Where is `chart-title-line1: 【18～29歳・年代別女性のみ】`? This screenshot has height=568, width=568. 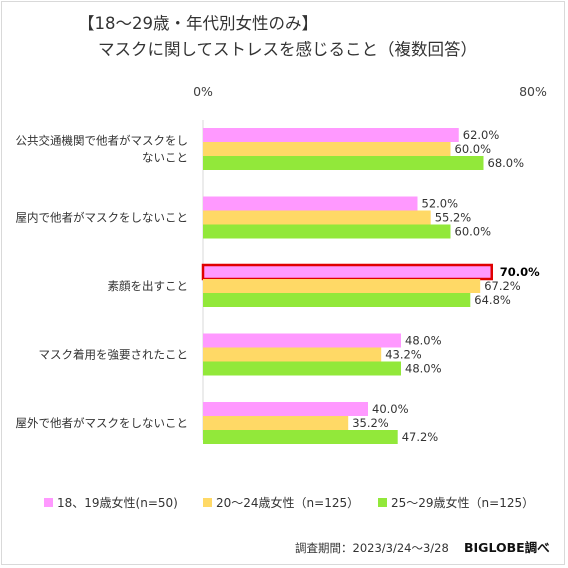 chart-title-line1: 【18～29歳・年代別女性のみ】 is located at coordinates (198, 23).